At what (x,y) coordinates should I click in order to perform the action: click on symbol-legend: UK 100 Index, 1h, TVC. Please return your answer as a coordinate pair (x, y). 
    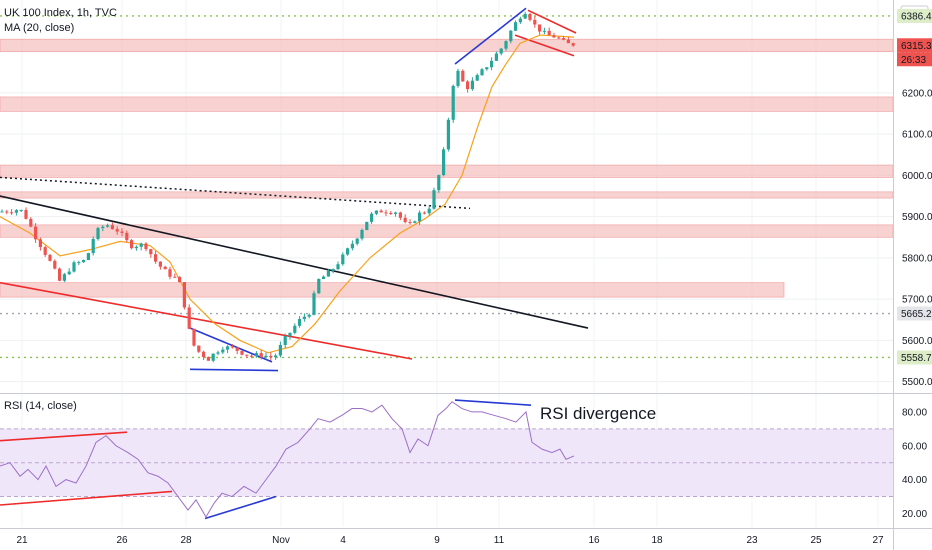
    Looking at the image, I should click on (60, 13).